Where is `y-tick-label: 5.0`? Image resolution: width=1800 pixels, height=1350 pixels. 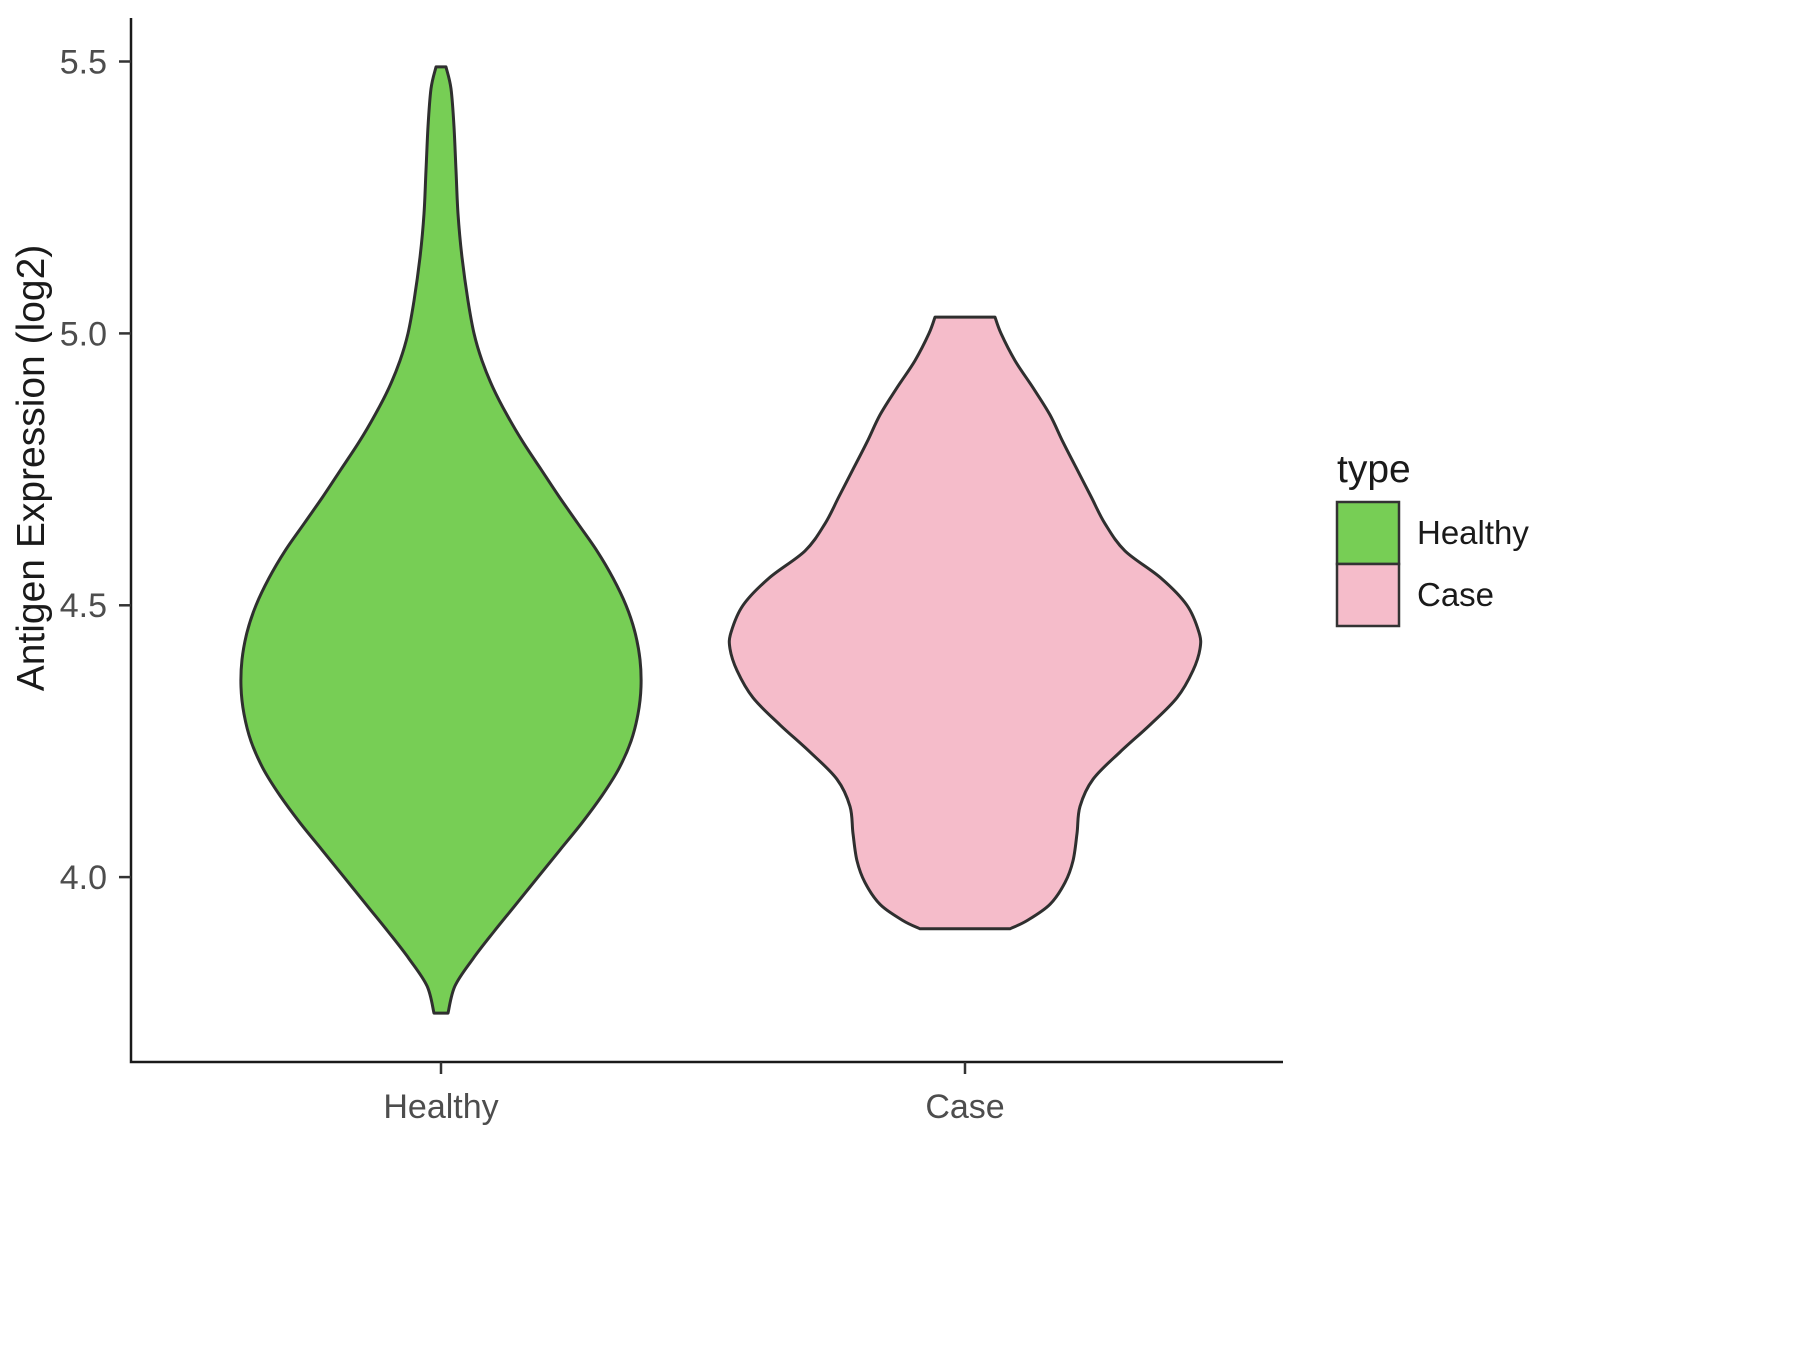
y-tick-label: 5.0 is located at coordinates (83, 334).